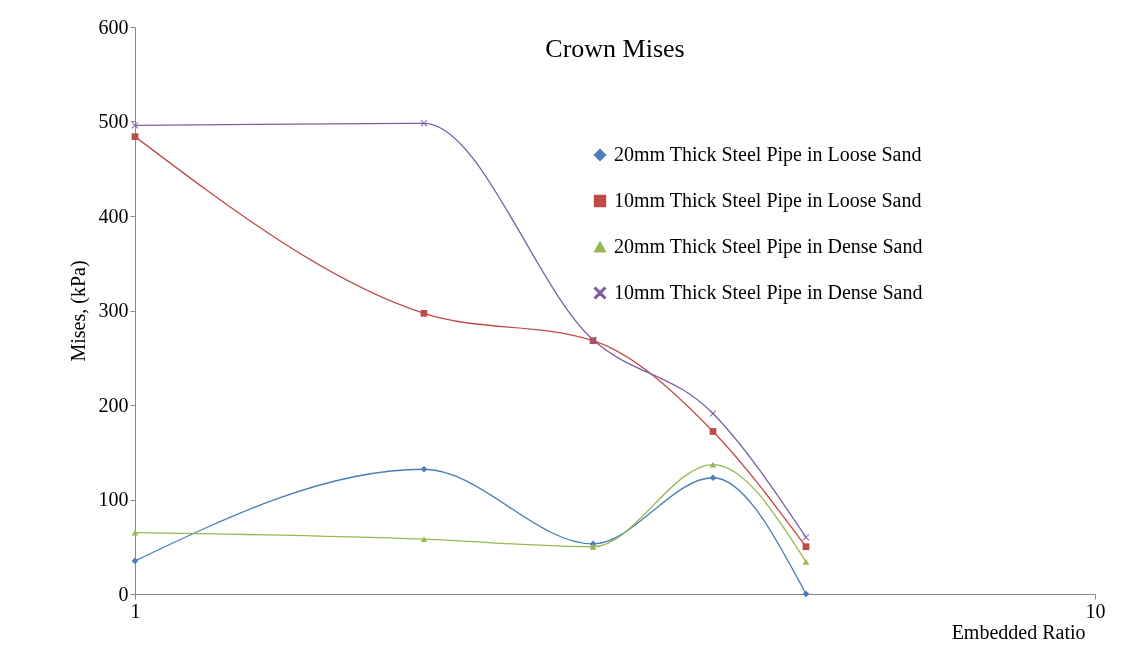 This screenshot has height=662, width=1125. What do you see at coordinates (1095, 610) in the screenshot?
I see `x-tick-label: 10` at bounding box center [1095, 610].